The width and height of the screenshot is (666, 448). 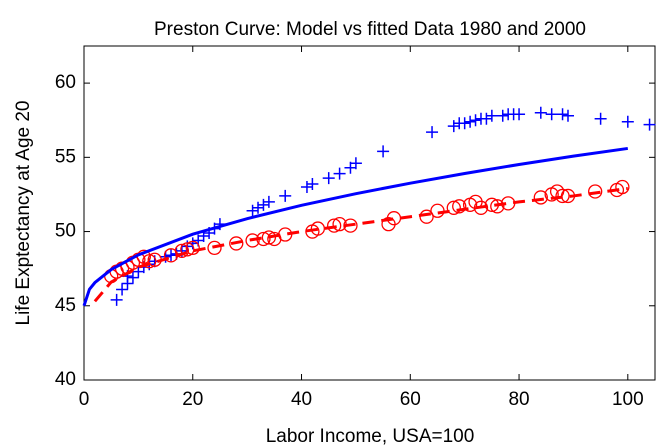 I want to click on y-tick-label: 45, so click(x=65, y=305).